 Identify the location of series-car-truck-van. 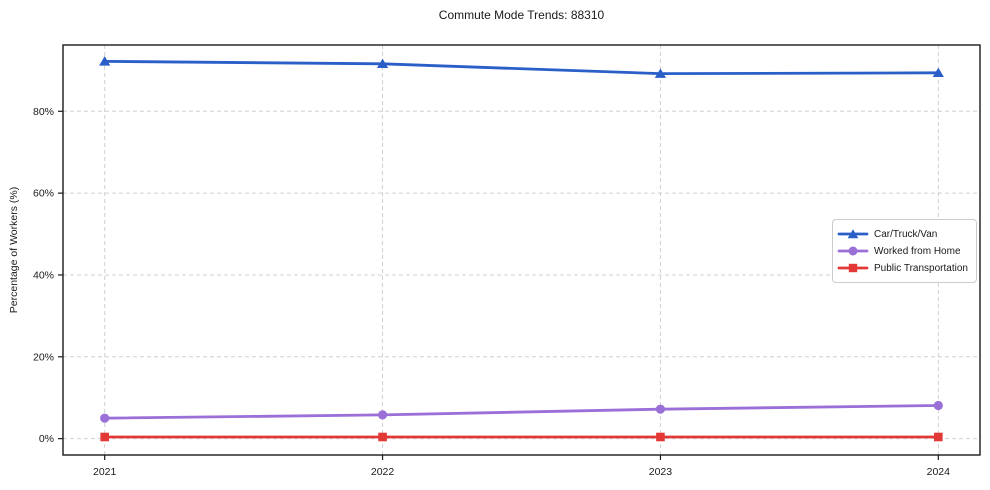
(521, 67).